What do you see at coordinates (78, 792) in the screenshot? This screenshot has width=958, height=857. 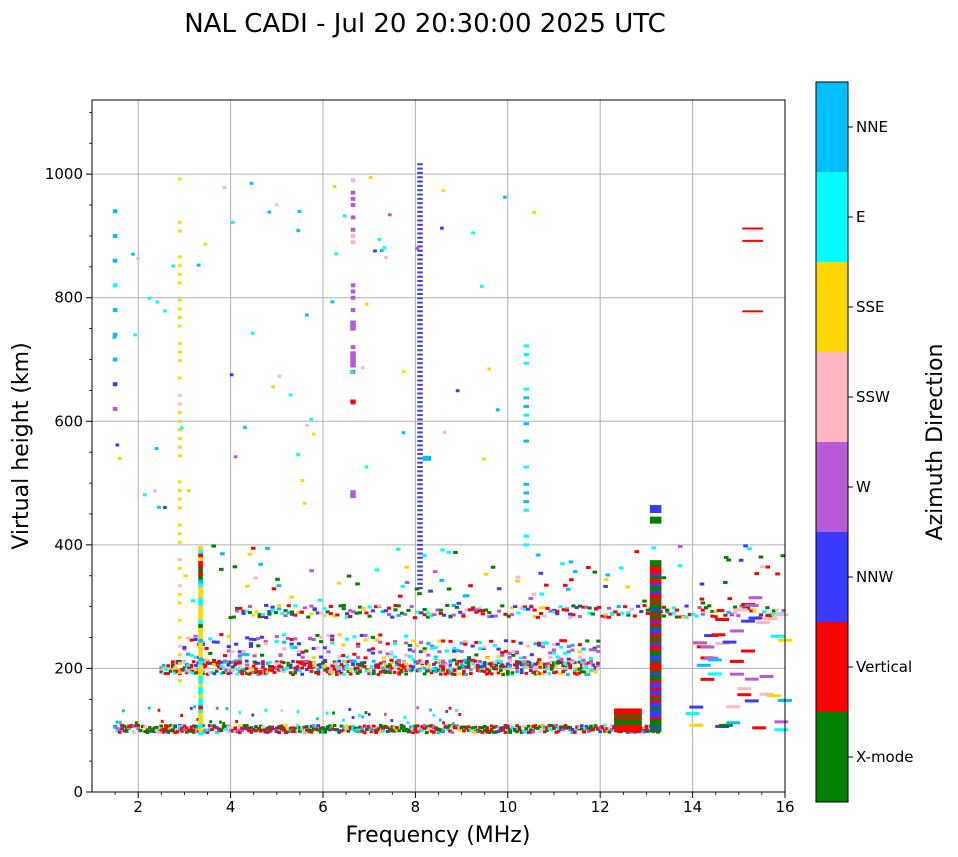 I see `y-tick-label: 0` at bounding box center [78, 792].